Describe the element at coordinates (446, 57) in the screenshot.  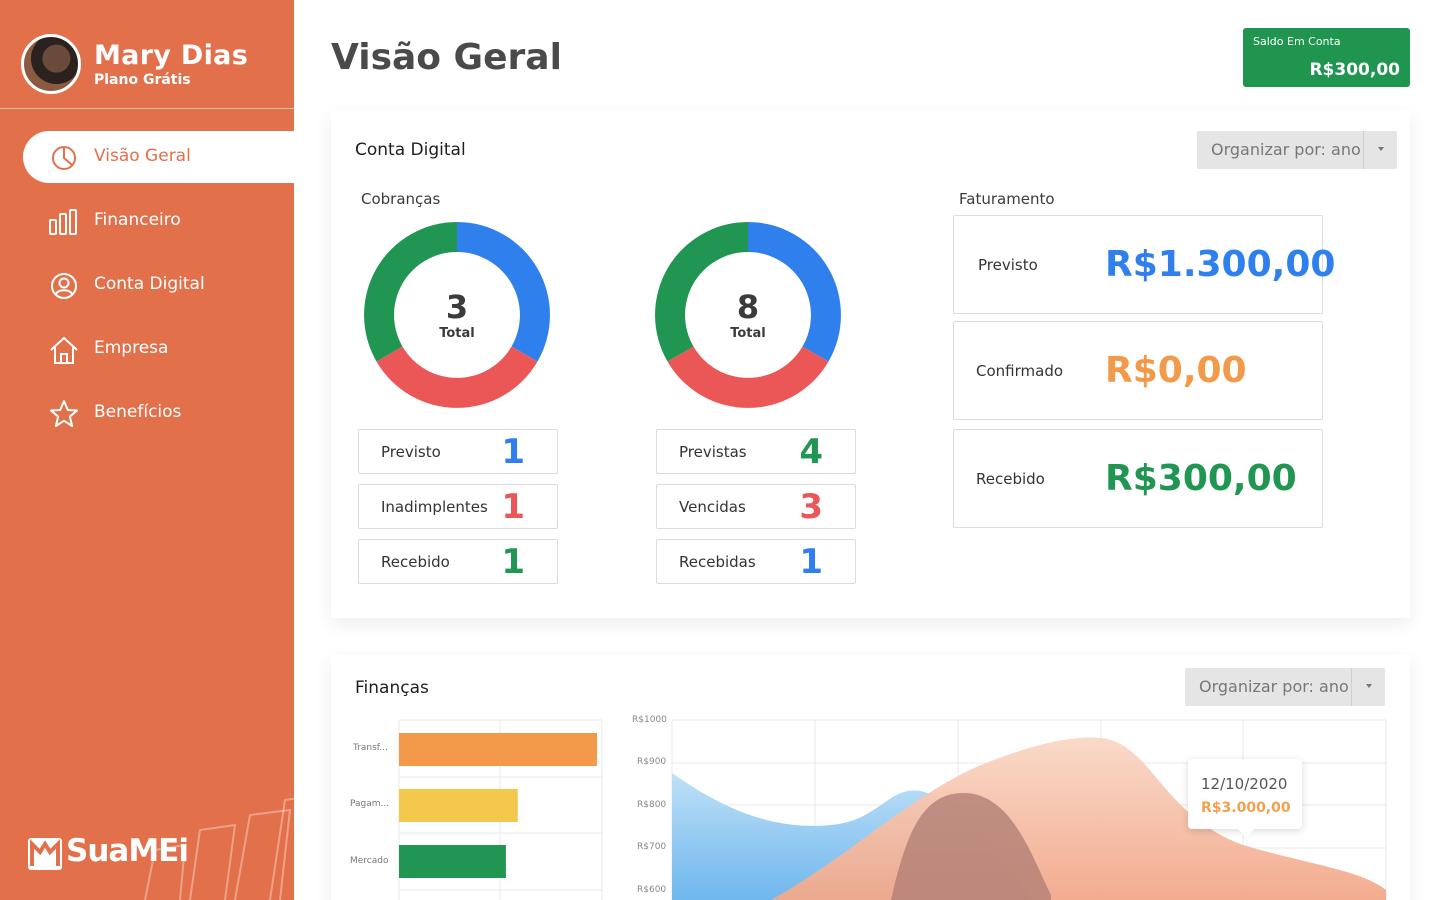
I see `page-title: Visão Geral` at that location.